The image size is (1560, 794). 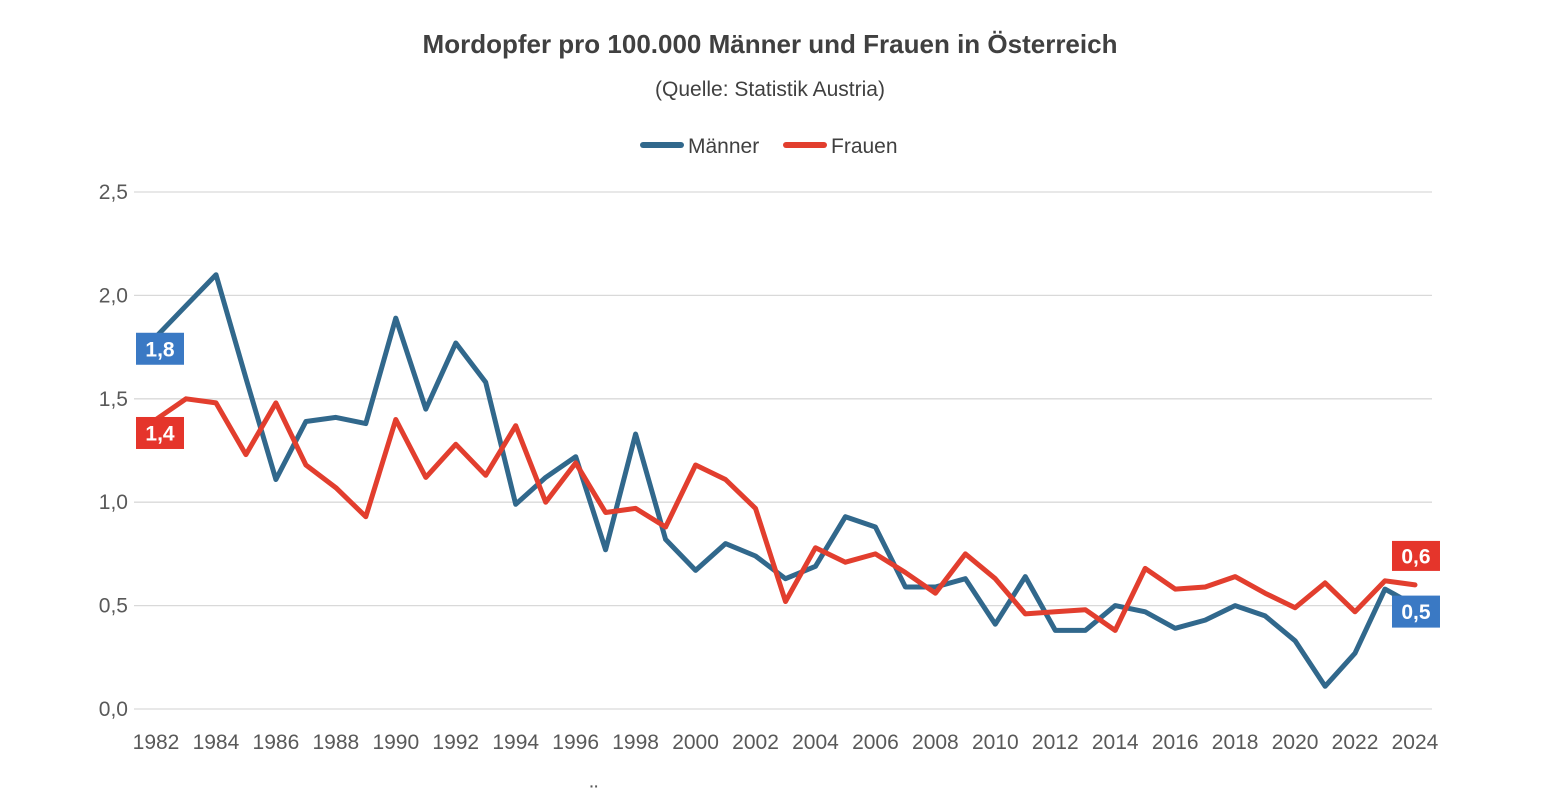 I want to click on x-tick-label: 2014, so click(x=1115, y=742).